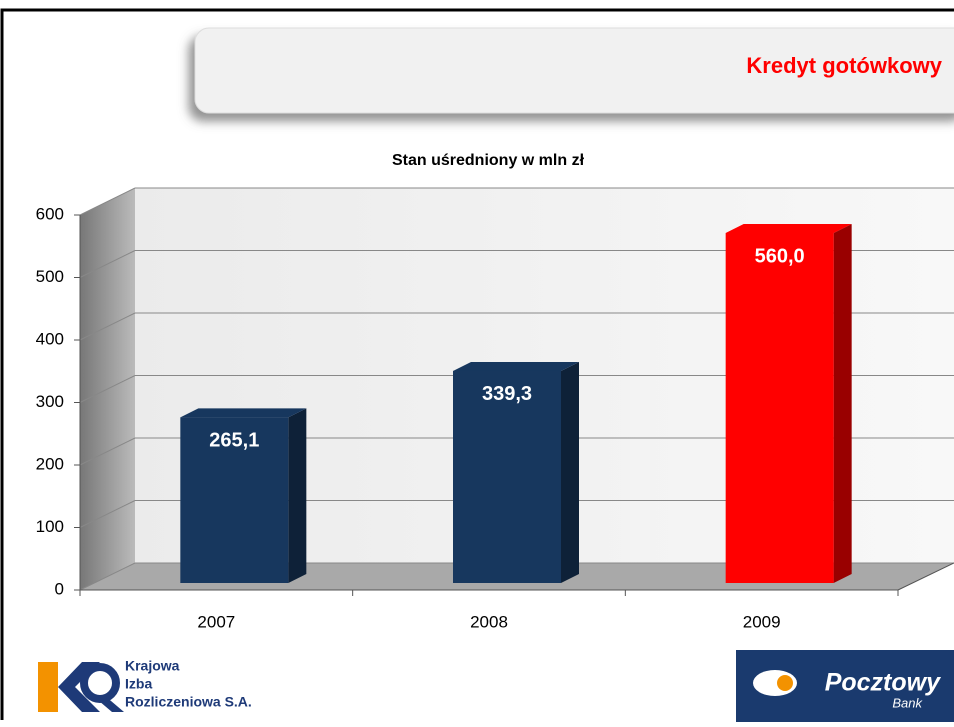  What do you see at coordinates (50, 338) in the screenshot?
I see `y-tick-label: 400` at bounding box center [50, 338].